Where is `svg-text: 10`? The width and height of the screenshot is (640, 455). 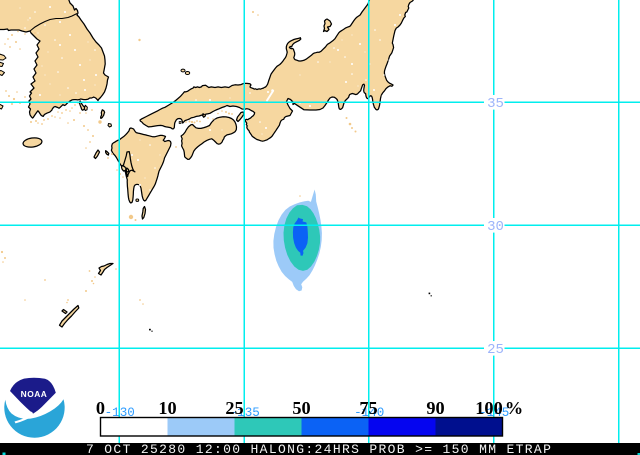
svg-text: 10 is located at coordinates (167, 408).